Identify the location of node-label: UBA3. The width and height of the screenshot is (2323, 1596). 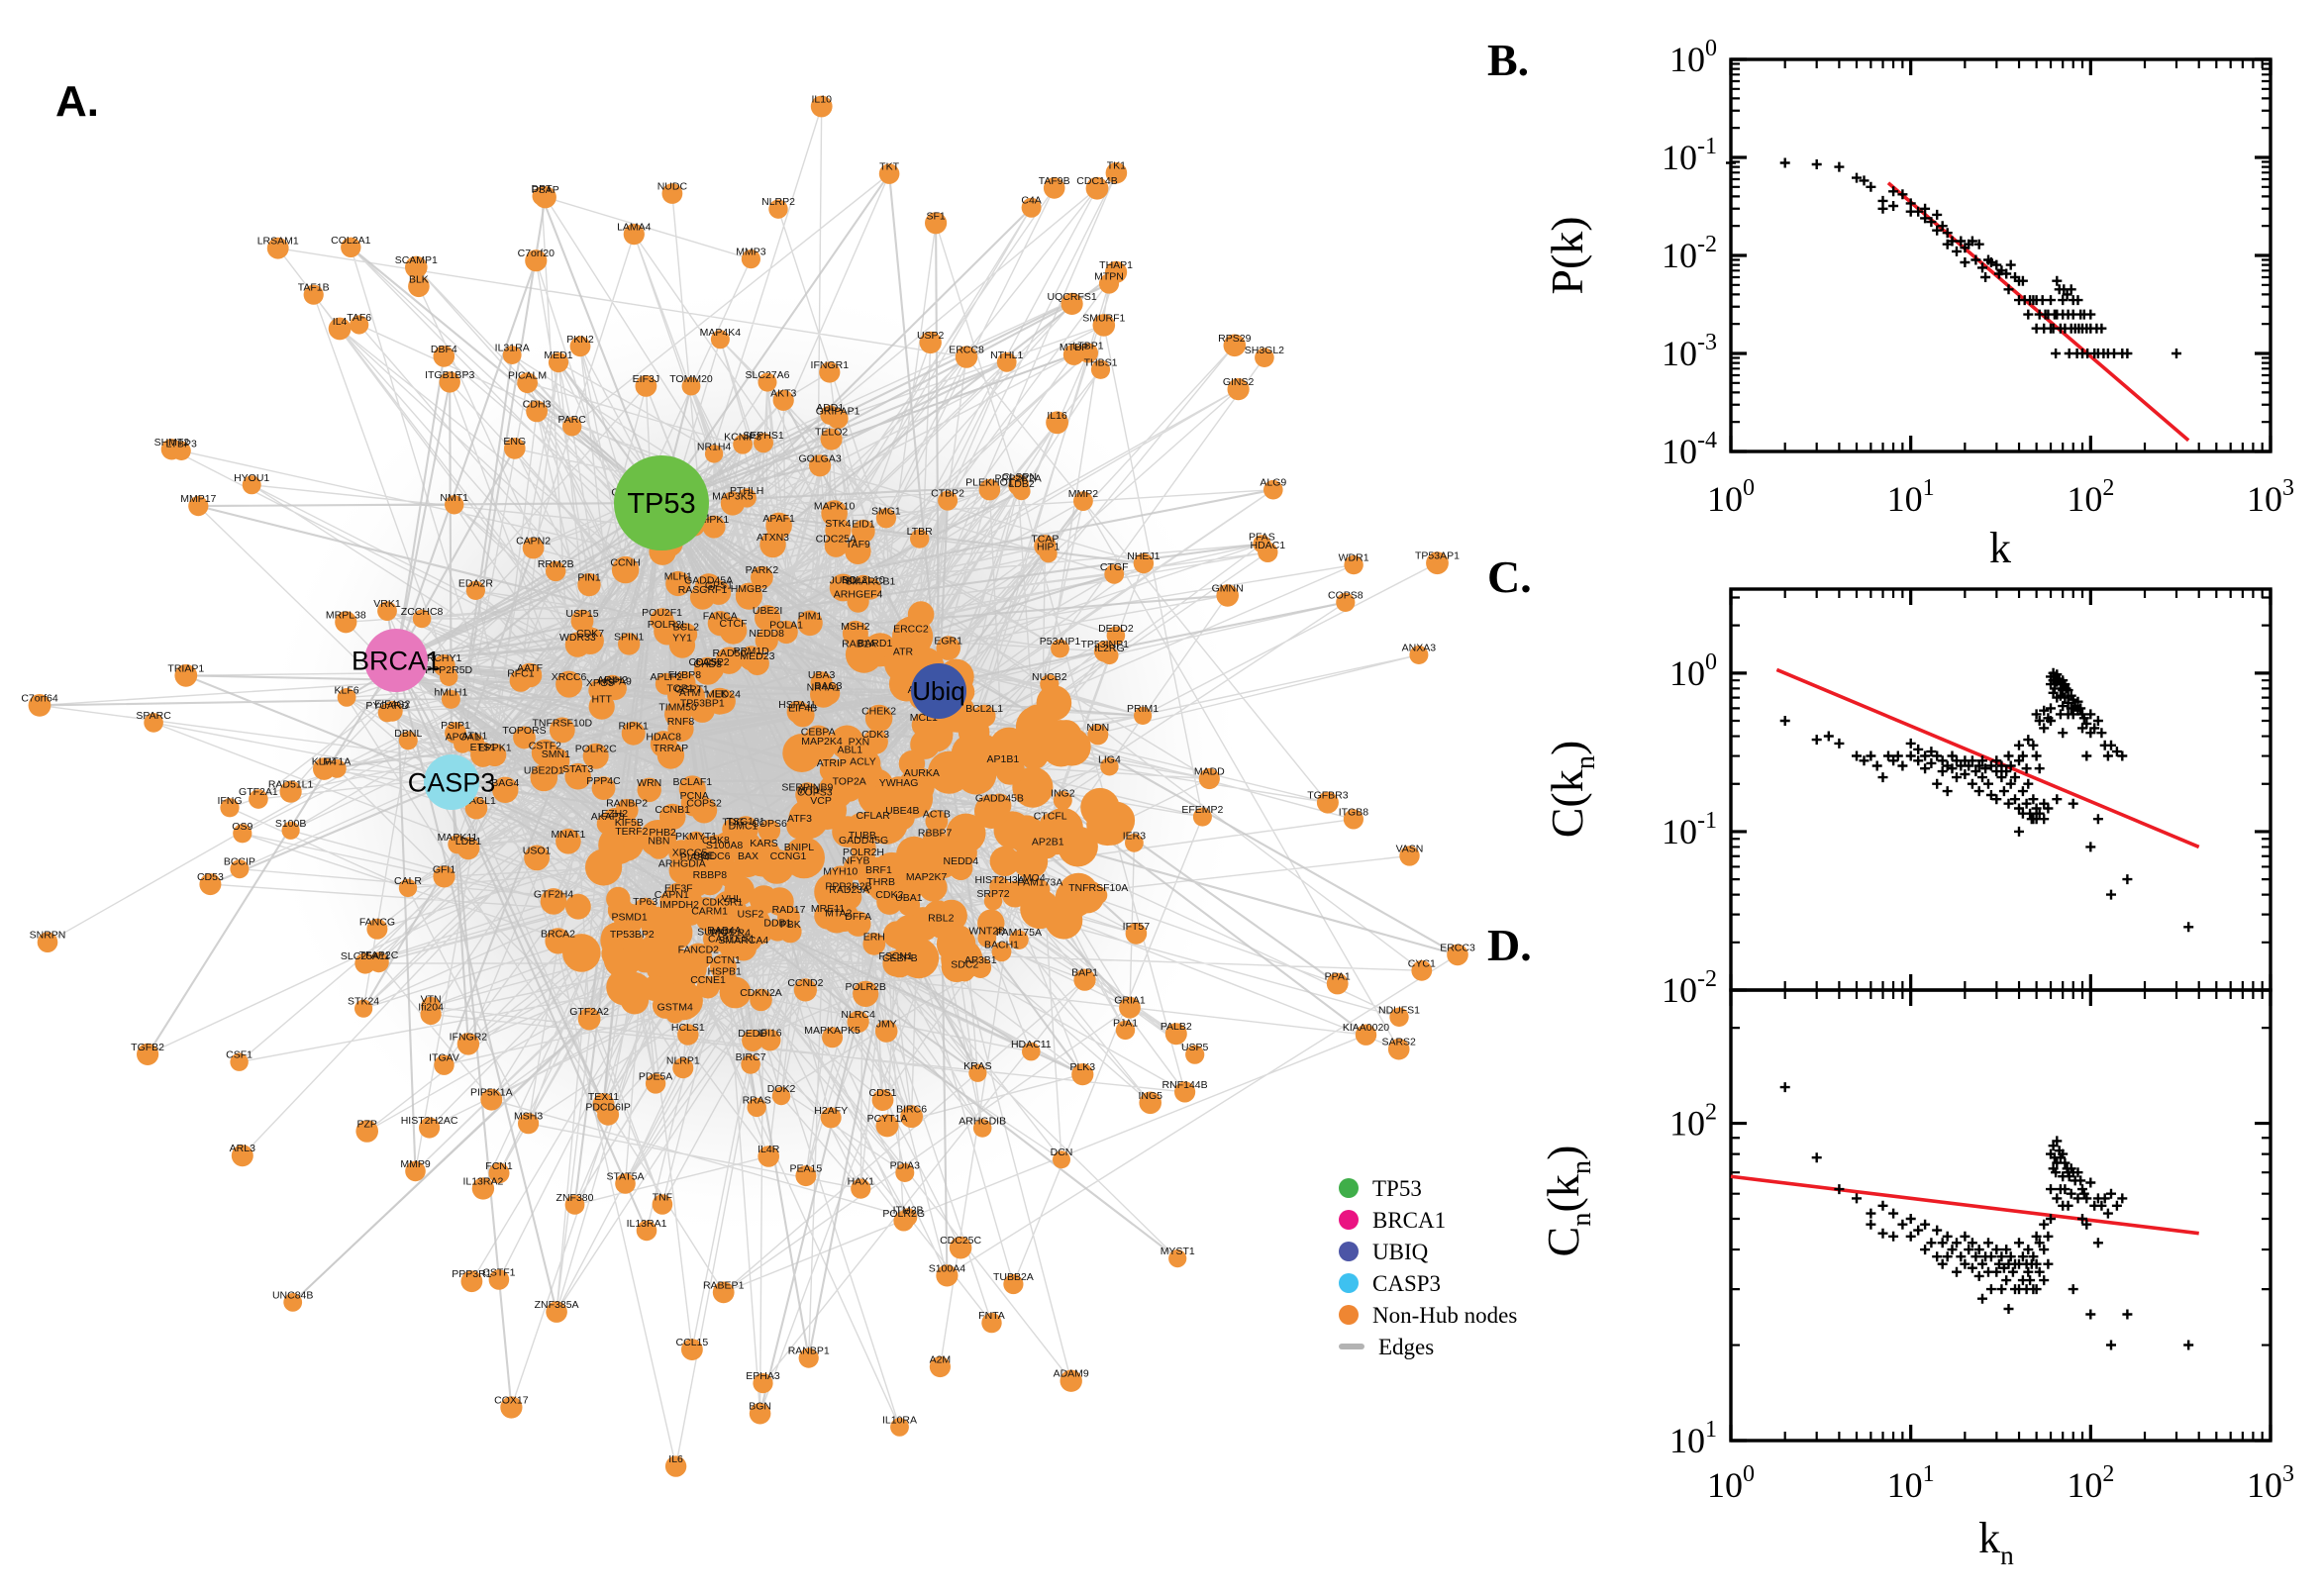
(822, 675).